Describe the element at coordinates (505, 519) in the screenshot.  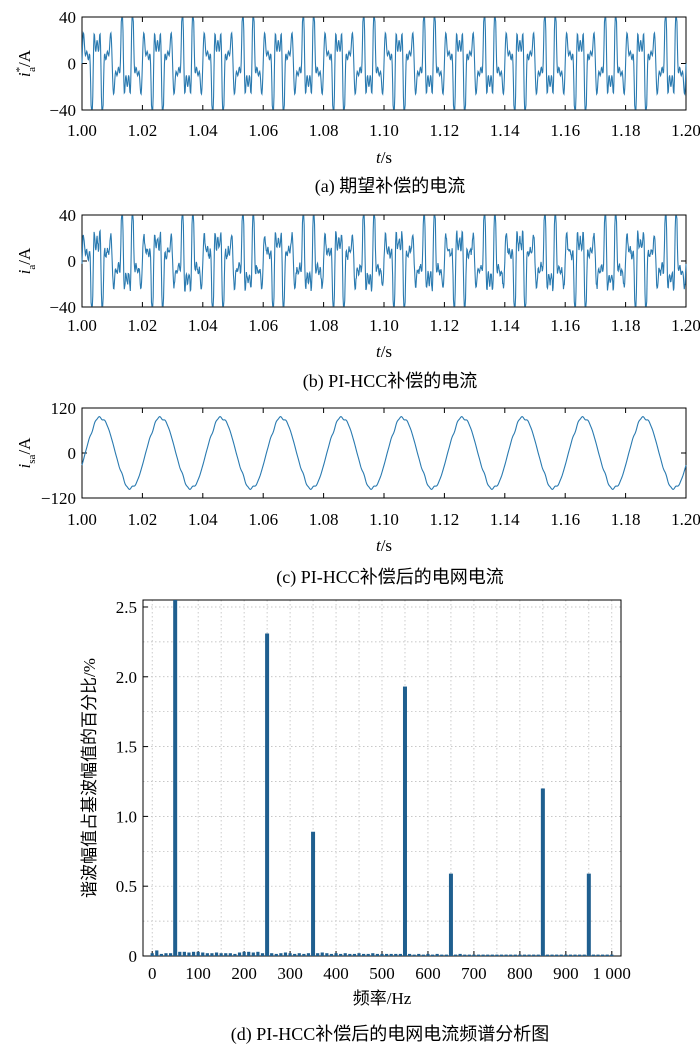
I see `panel-c-xtick-label: 1.14` at that location.